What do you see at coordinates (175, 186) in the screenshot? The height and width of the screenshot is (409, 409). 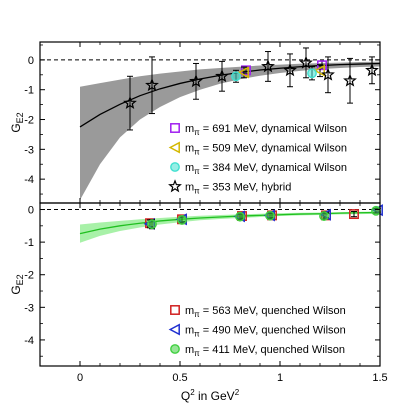 I see `legend-marker-star` at bounding box center [175, 186].